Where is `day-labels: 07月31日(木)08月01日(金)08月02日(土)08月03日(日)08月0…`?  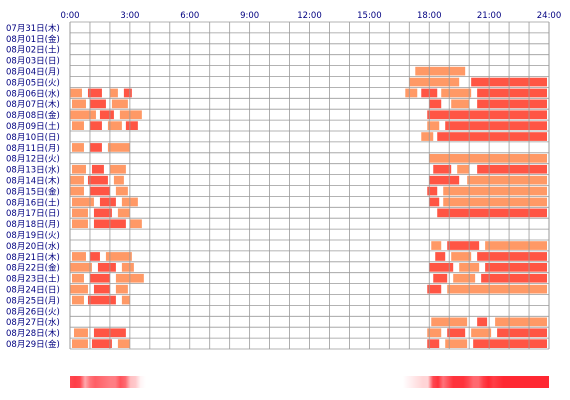
day-labels: 07月31日(木)08月01日(金)08月02日(土)08月03日(日)08月0… is located at coordinates (33, 186).